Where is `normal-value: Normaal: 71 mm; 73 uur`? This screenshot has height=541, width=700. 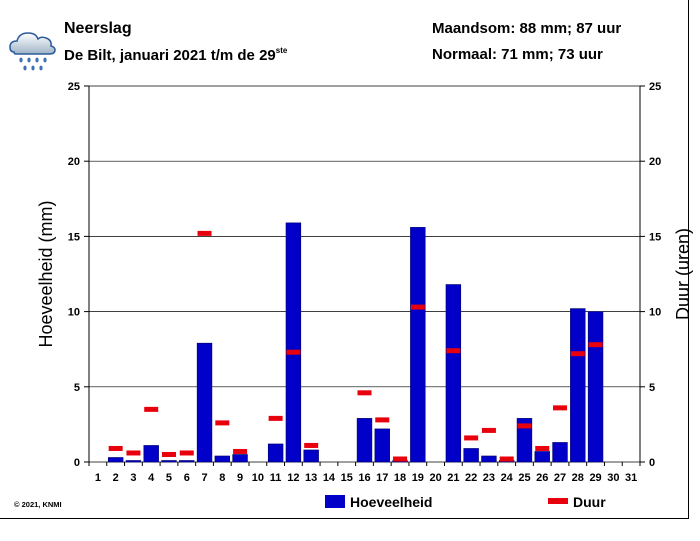 normal-value: Normaal: 71 mm; 73 uur is located at coordinates (517, 54).